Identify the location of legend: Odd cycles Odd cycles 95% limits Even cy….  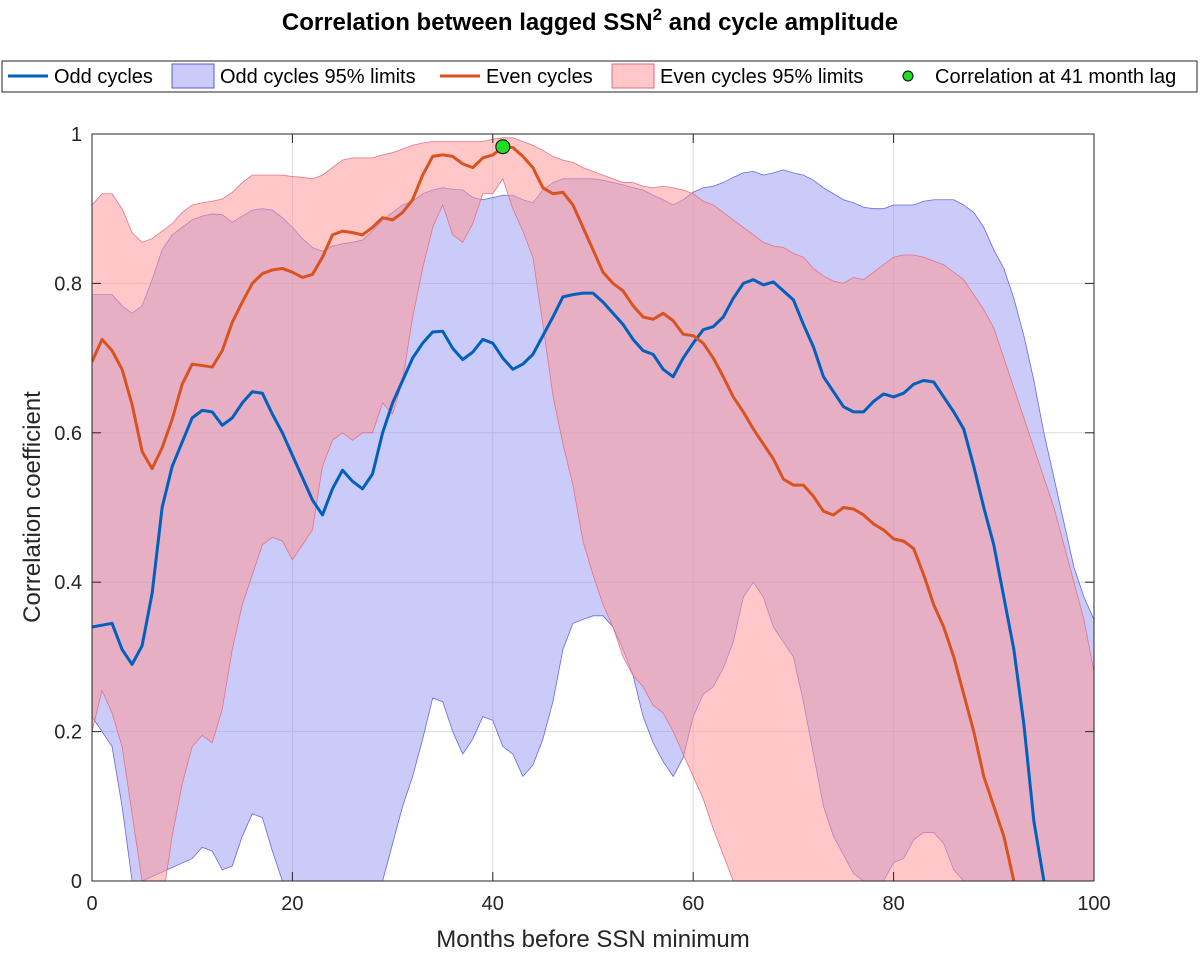
(599, 76).